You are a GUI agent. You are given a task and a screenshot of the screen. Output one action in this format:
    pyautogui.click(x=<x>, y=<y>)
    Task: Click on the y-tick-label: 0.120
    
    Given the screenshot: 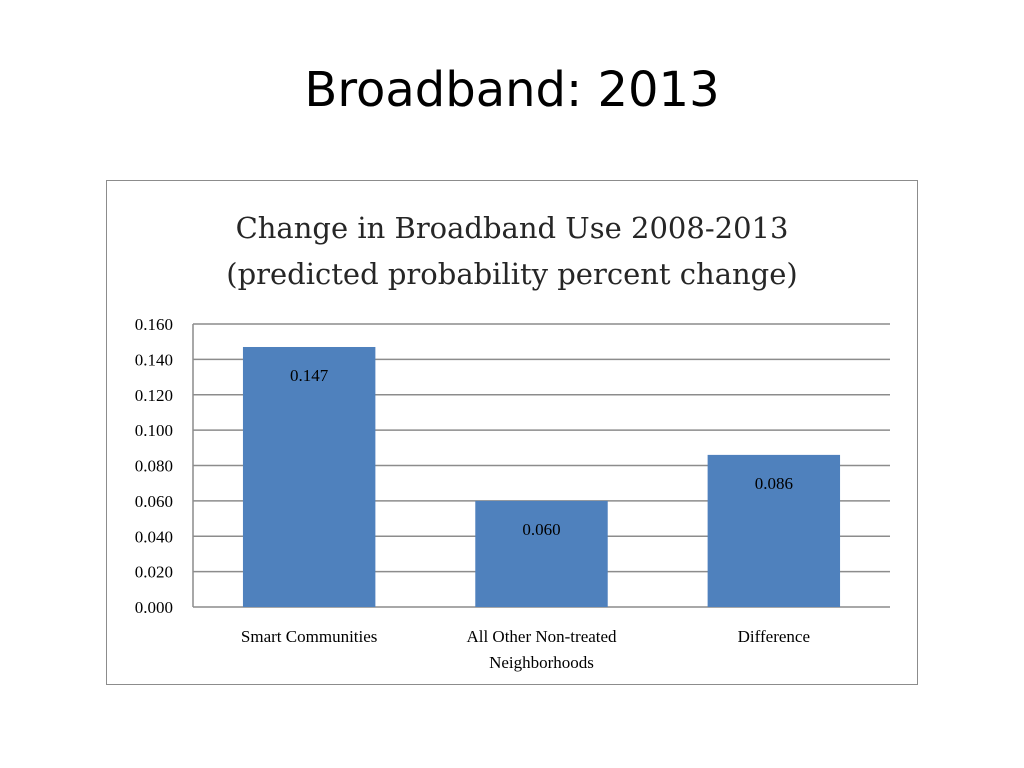 What is the action you would take?
    pyautogui.click(x=154, y=395)
    